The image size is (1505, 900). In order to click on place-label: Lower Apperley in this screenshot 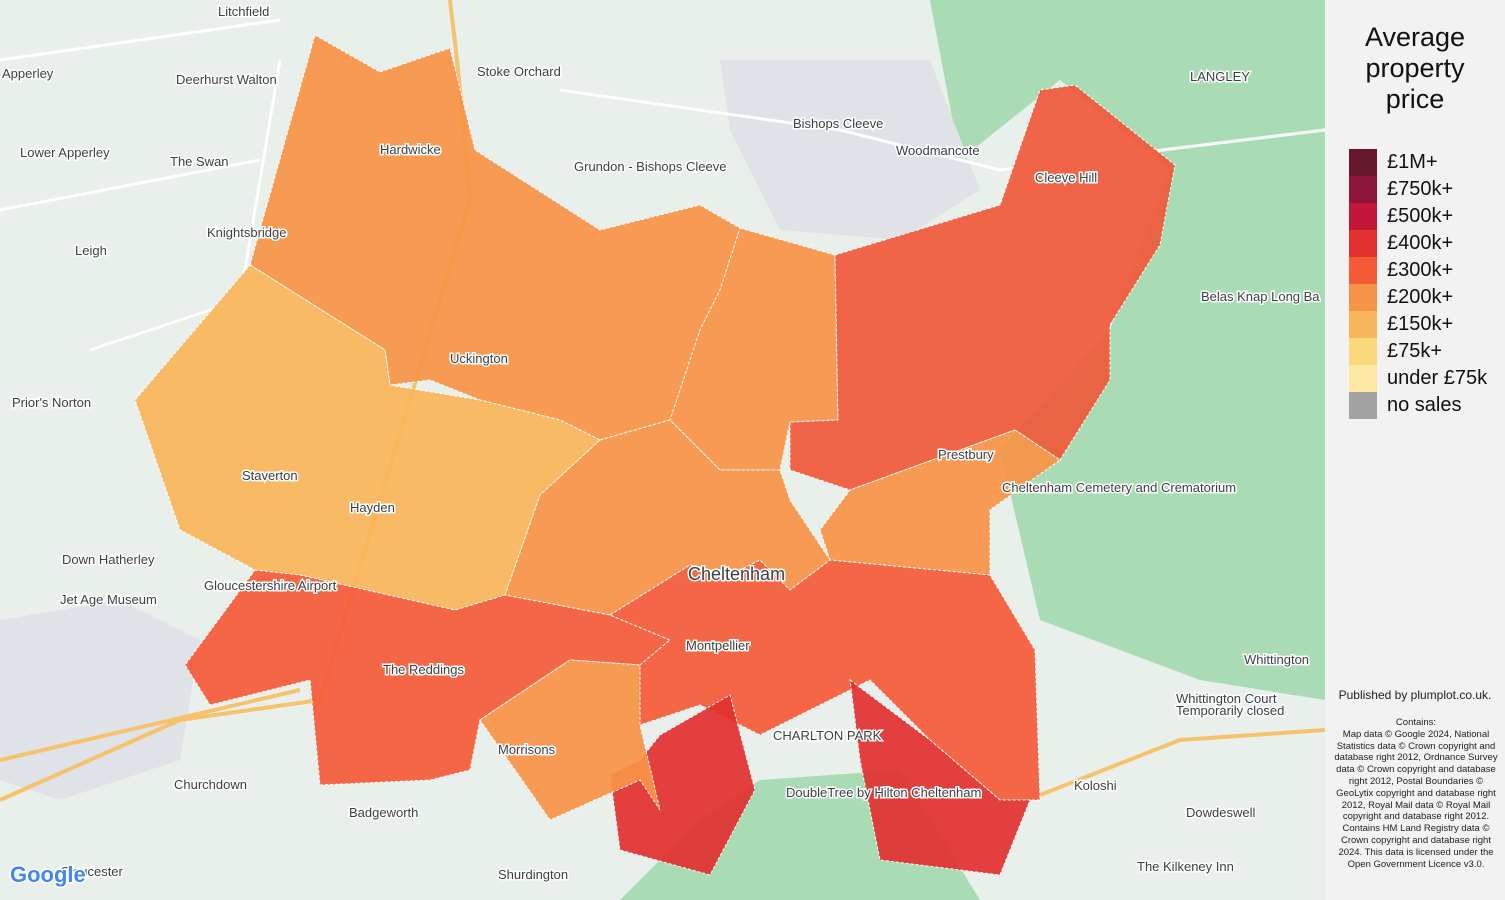, I will do `click(65, 152)`.